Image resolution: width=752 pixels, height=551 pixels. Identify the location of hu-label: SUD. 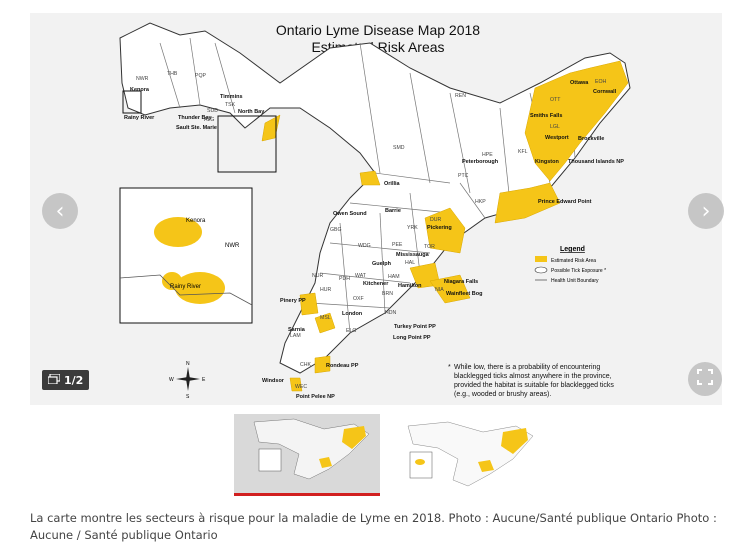
(212, 111).